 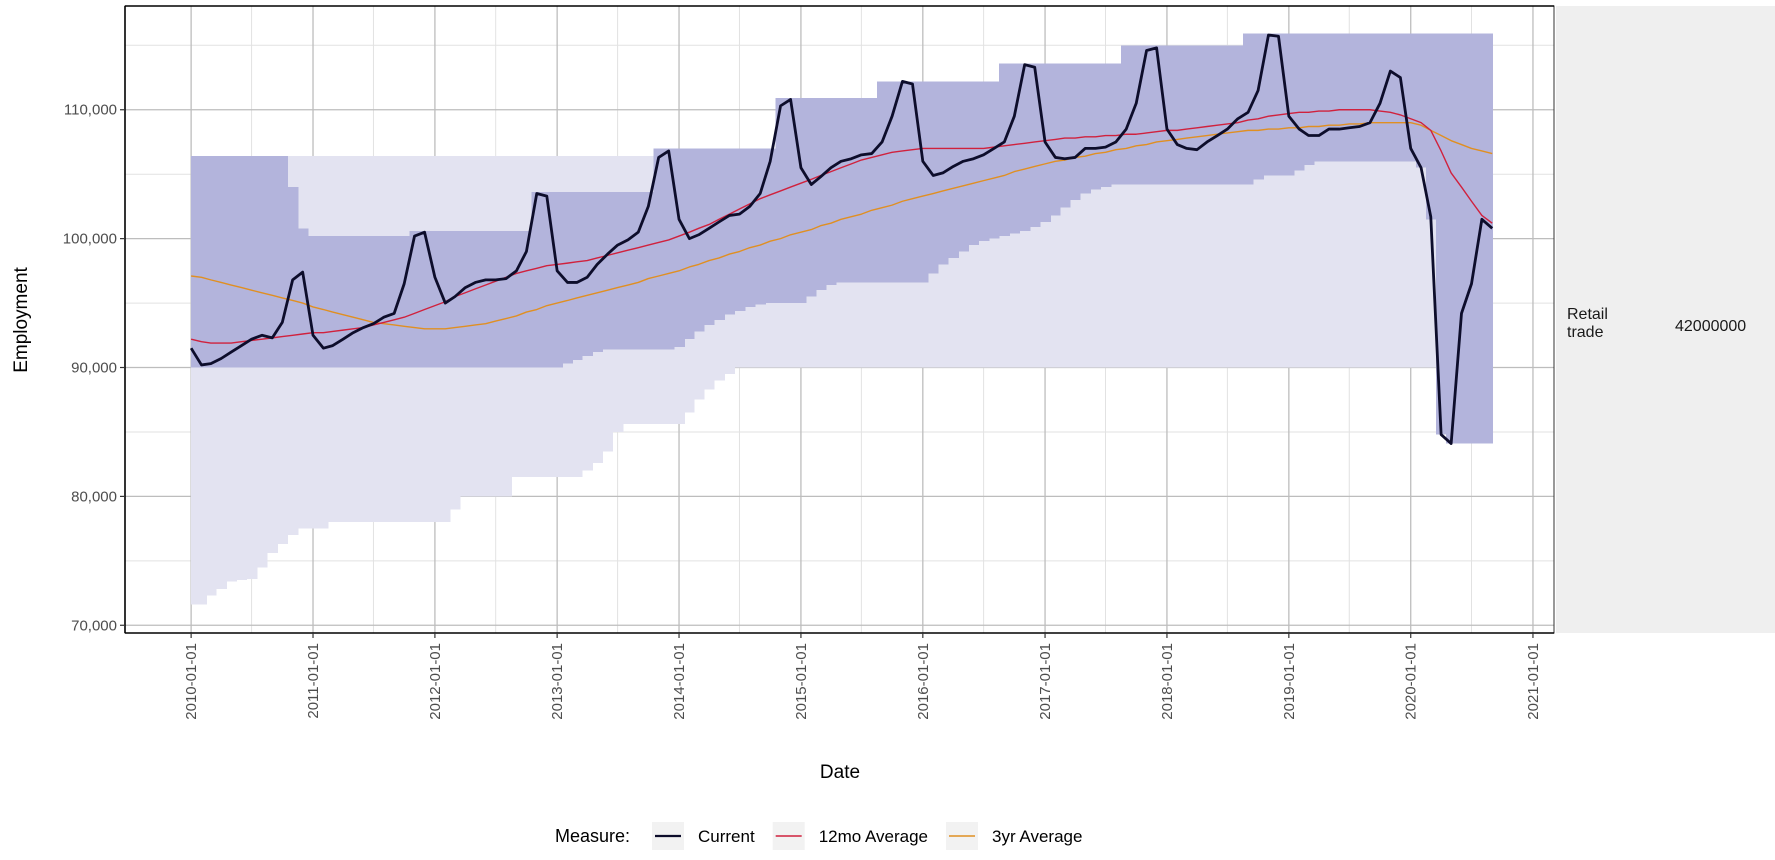 I want to click on y-tick-label: 80,000, so click(x=94, y=496).